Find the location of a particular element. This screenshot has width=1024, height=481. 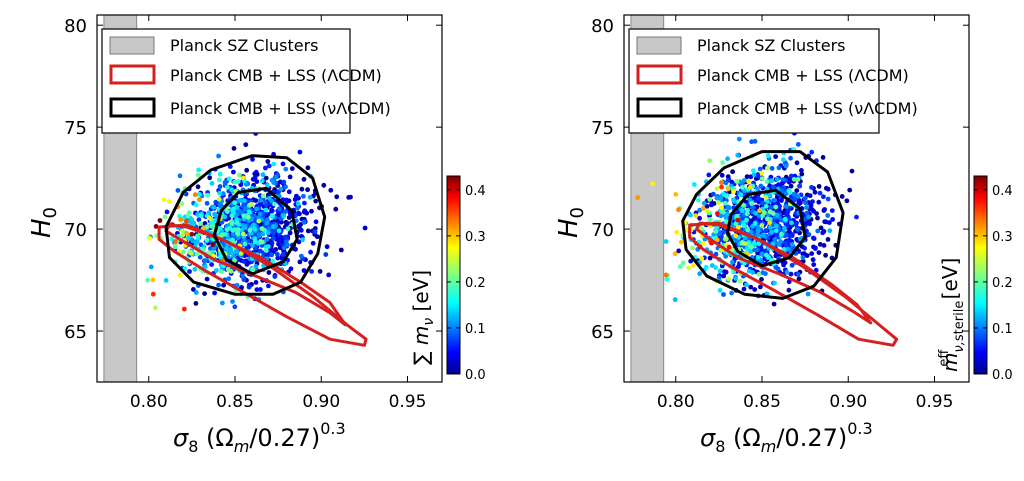

legend-label-nulcdm: Planck CMB + LSS (νΛCDM) is located at coordinates (280, 108).